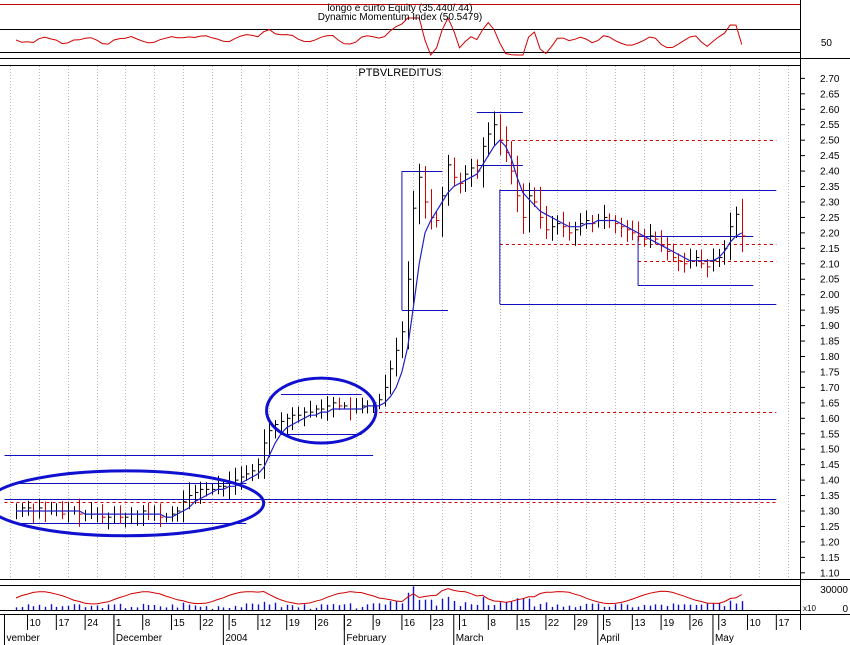 The image size is (850, 645). What do you see at coordinates (830, 342) in the screenshot?
I see `y-tick-label: 1.85` at bounding box center [830, 342].